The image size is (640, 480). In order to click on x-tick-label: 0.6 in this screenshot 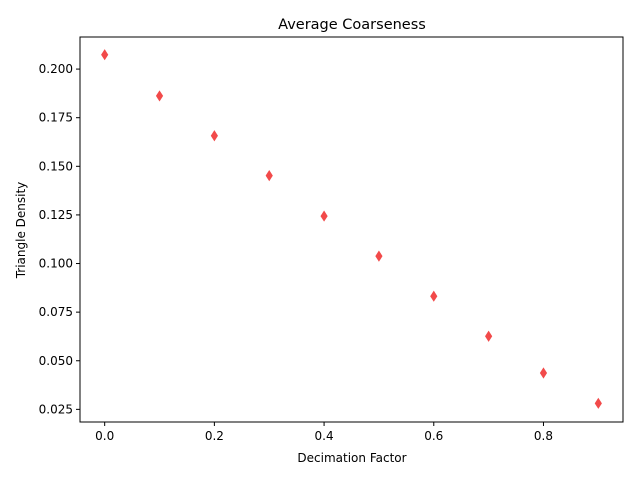, I will do `click(433, 436)`.